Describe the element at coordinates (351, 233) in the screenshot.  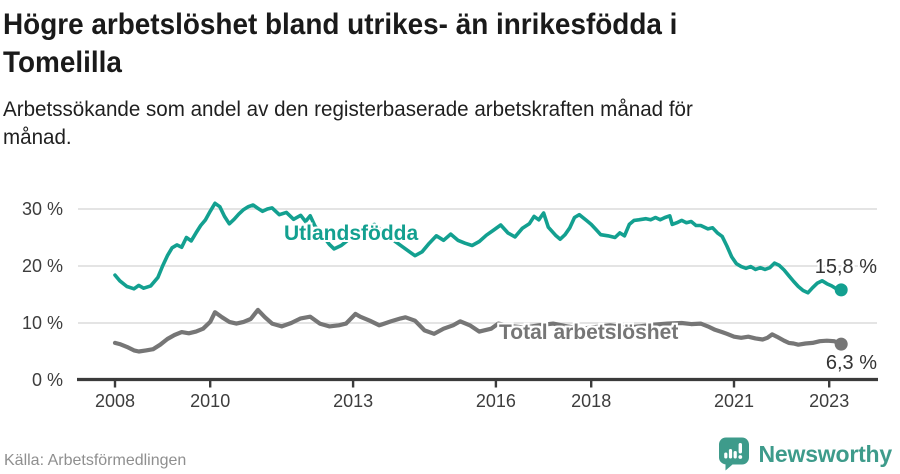
I see `series-label-utlandsfodda: Utlandsfödda` at that location.